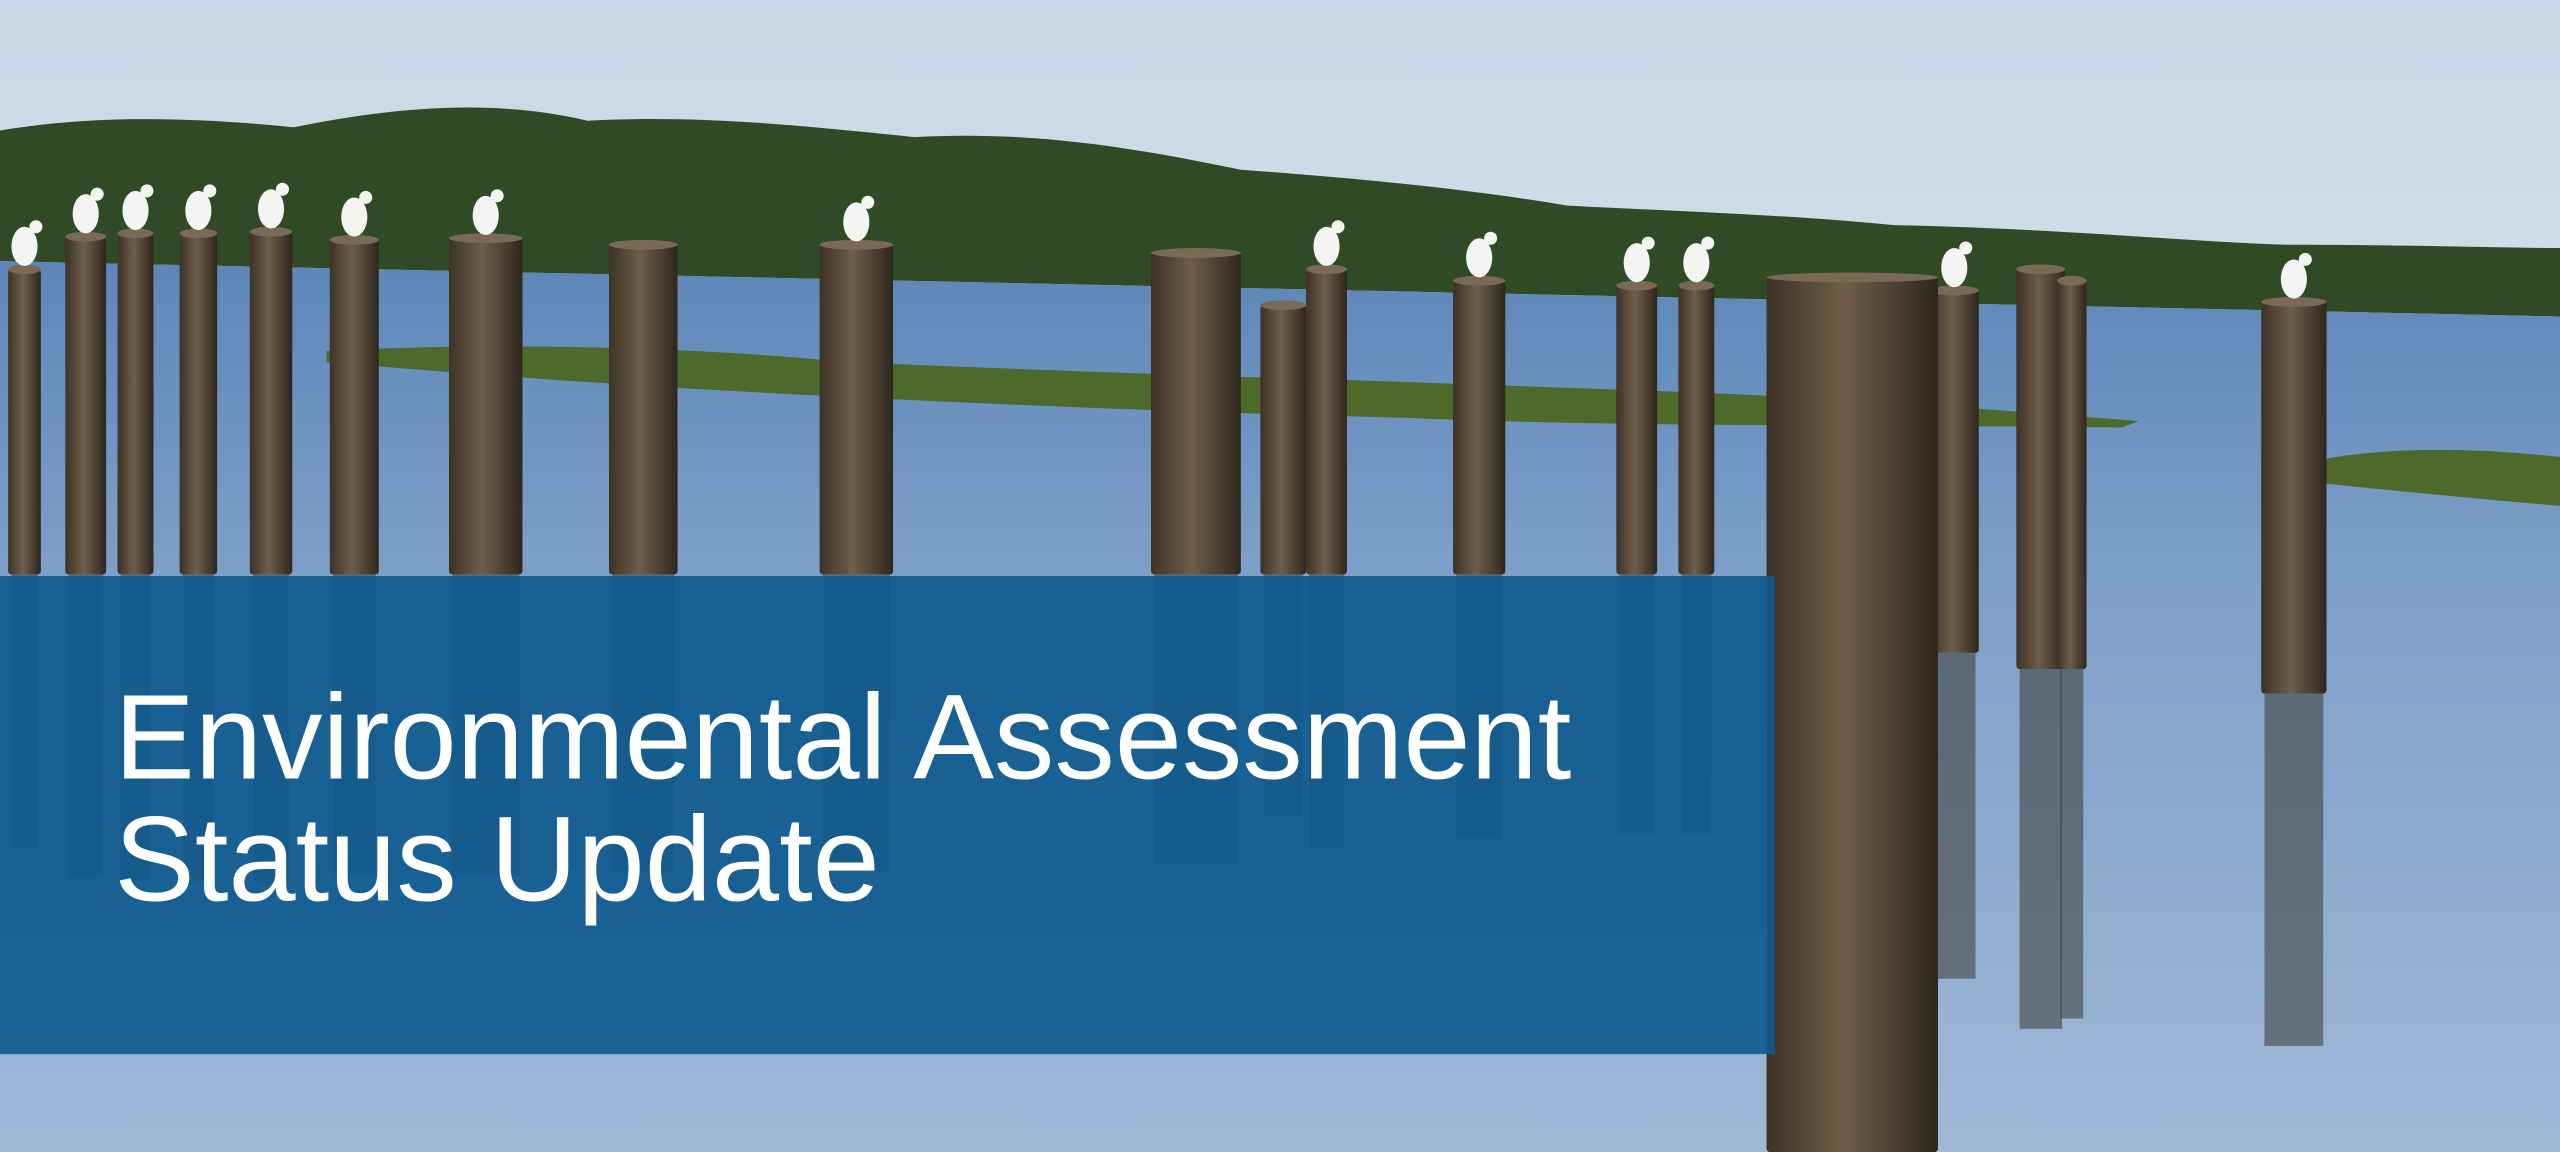 This screenshot has width=2560, height=1152. Describe the element at coordinates (497, 859) in the screenshot. I see `title-line: Status Update` at that location.